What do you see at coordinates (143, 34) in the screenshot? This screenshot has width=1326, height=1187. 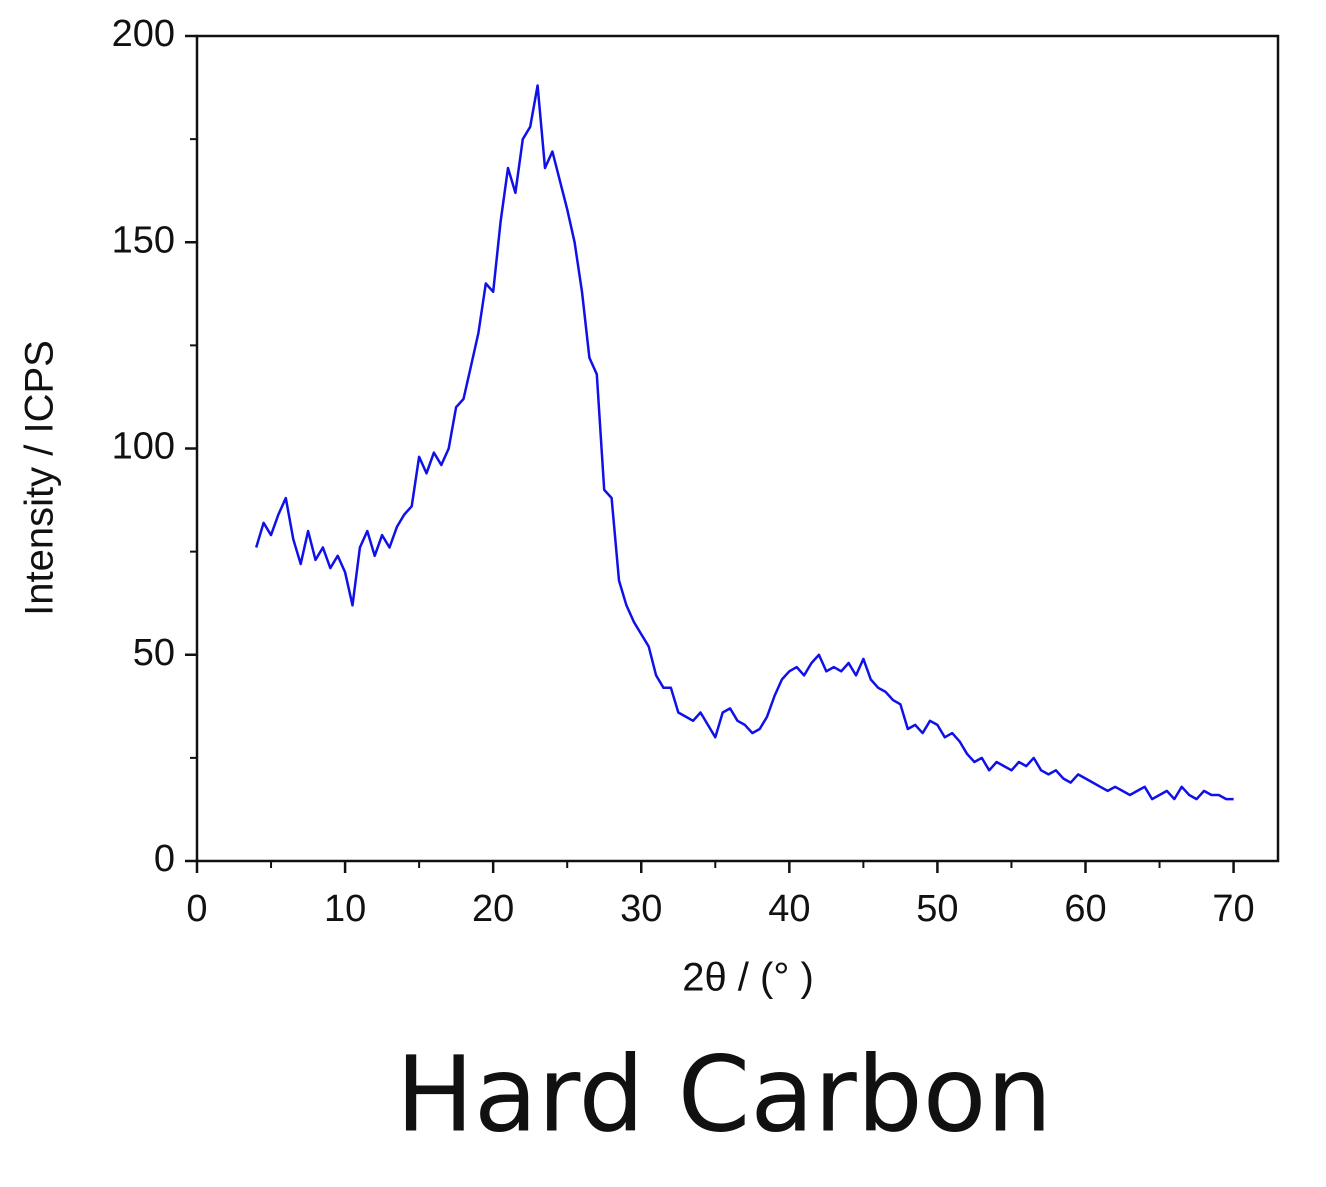 I see `y-tick-label: 200` at bounding box center [143, 34].